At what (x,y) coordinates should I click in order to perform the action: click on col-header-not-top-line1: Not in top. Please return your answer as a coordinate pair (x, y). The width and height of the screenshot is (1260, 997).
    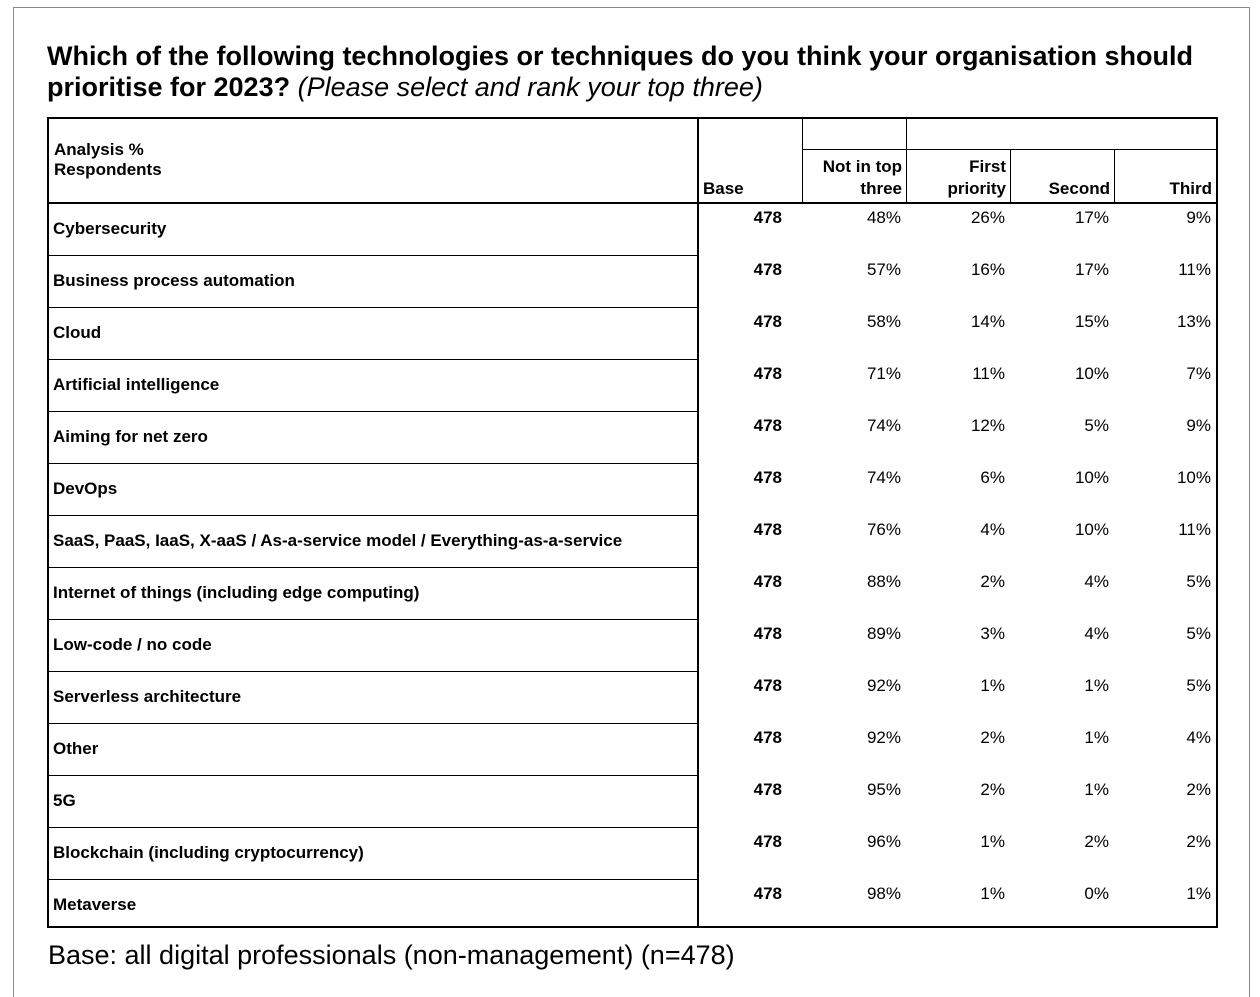
    Looking at the image, I should click on (862, 166).